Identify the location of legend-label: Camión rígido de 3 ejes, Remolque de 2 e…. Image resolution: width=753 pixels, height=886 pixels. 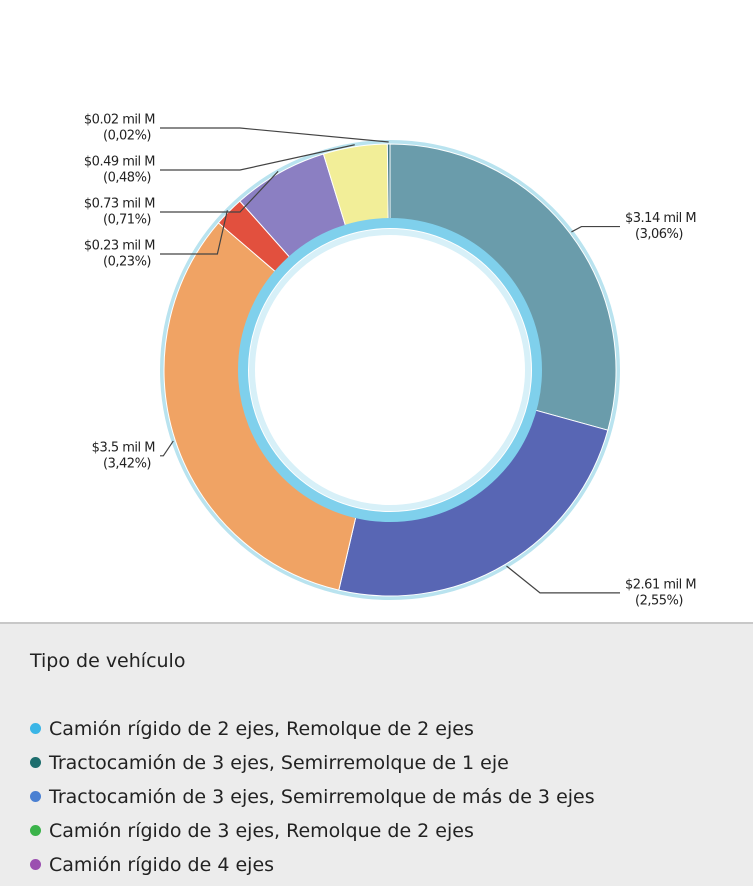
(261, 831).